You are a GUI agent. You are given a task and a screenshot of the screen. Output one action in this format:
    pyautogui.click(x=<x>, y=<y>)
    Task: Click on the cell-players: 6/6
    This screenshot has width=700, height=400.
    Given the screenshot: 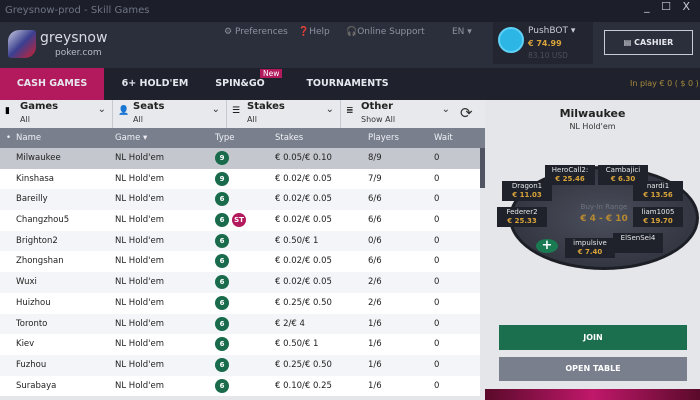 What is the action you would take?
    pyautogui.click(x=375, y=199)
    